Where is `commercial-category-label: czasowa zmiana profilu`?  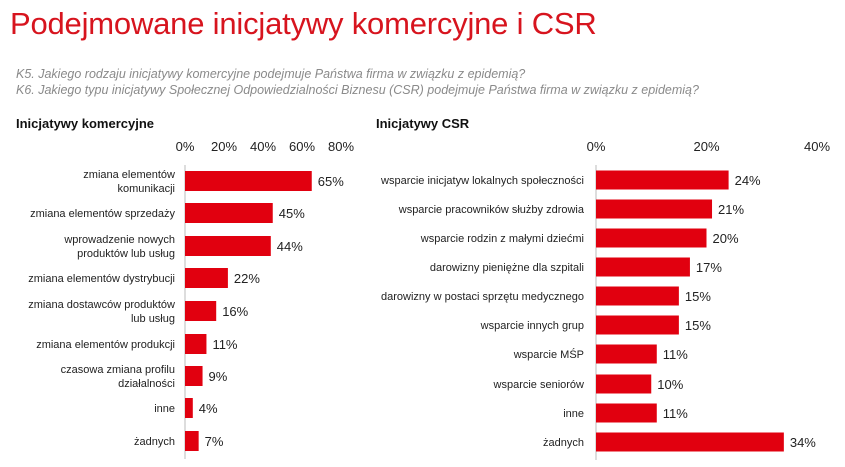 commercial-category-label: czasowa zmiana profilu is located at coordinates (118, 370).